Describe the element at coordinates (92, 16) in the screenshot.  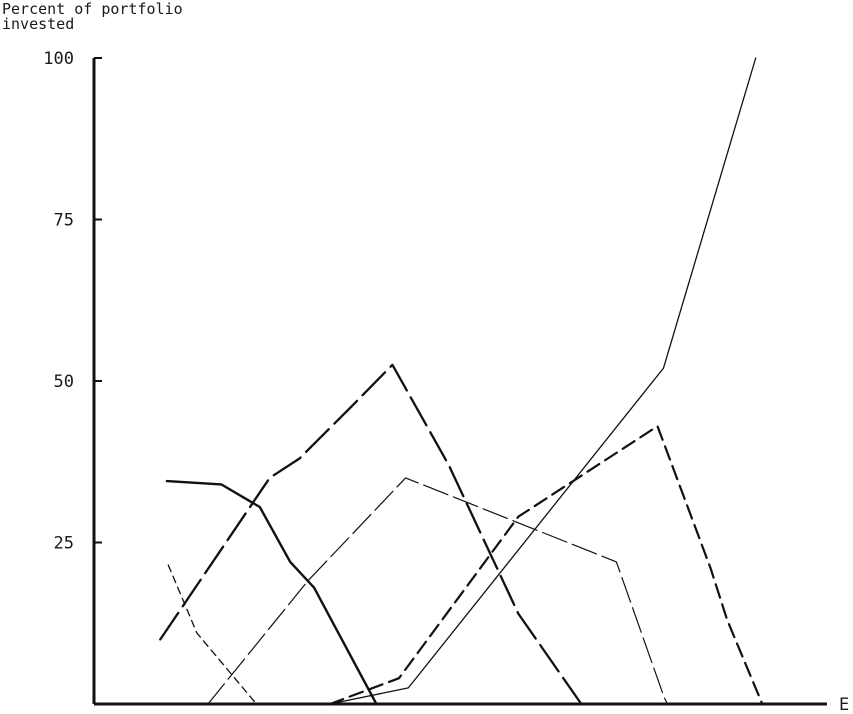
I see `y-axis-label: Percent of portfolio invested` at that location.